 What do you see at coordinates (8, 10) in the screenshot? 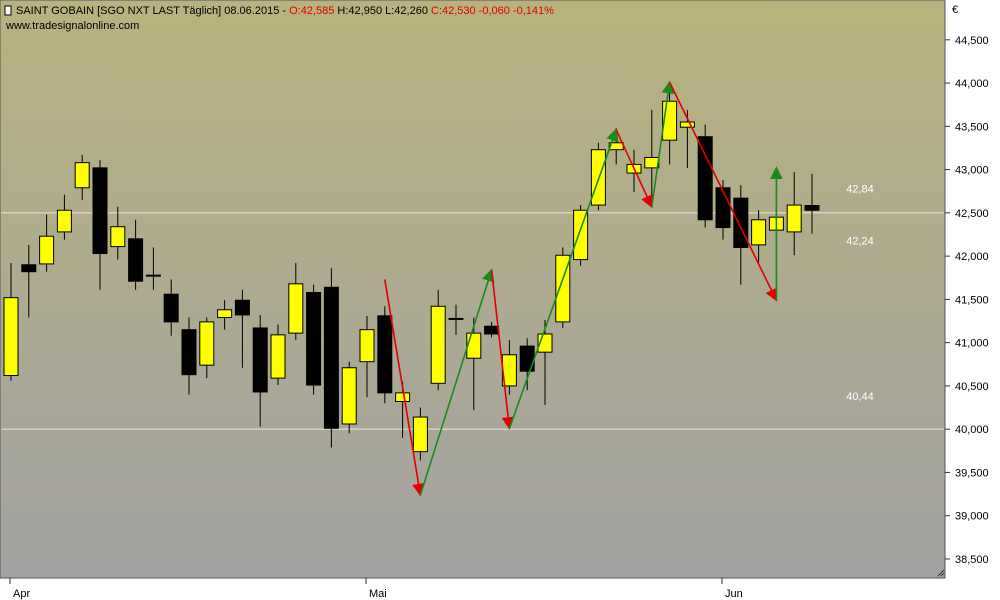
I see `header-icon` at bounding box center [8, 10].